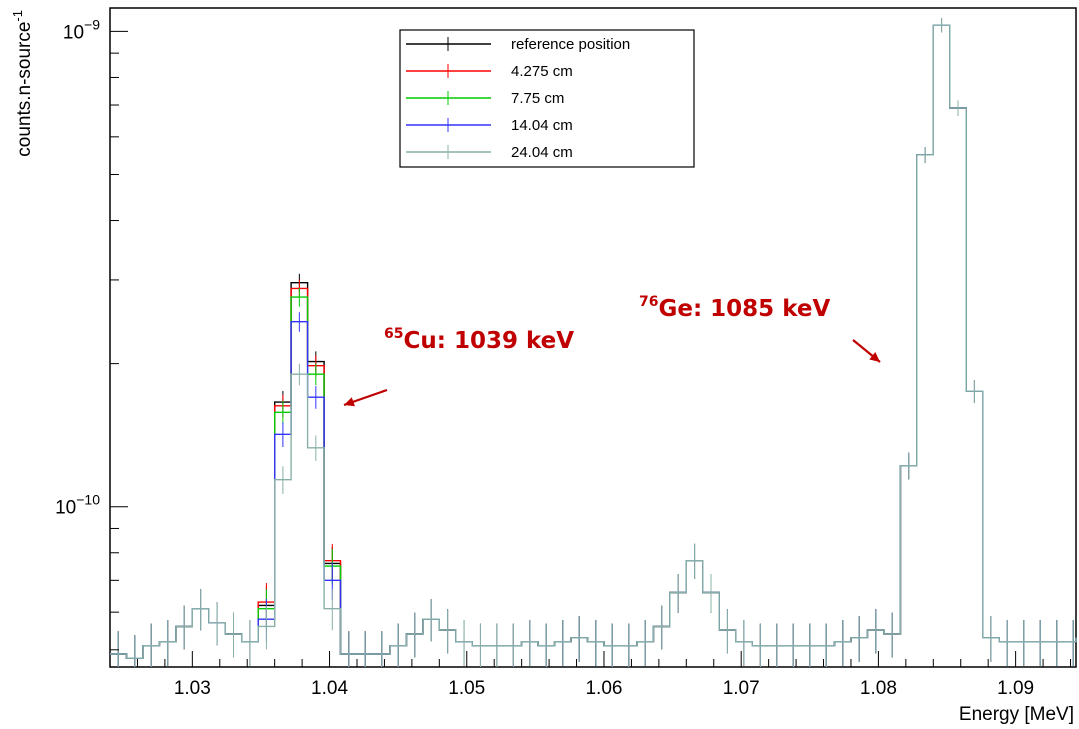  What do you see at coordinates (542, 71) in the screenshot?
I see `legend-label: 4.275 cm` at bounding box center [542, 71].